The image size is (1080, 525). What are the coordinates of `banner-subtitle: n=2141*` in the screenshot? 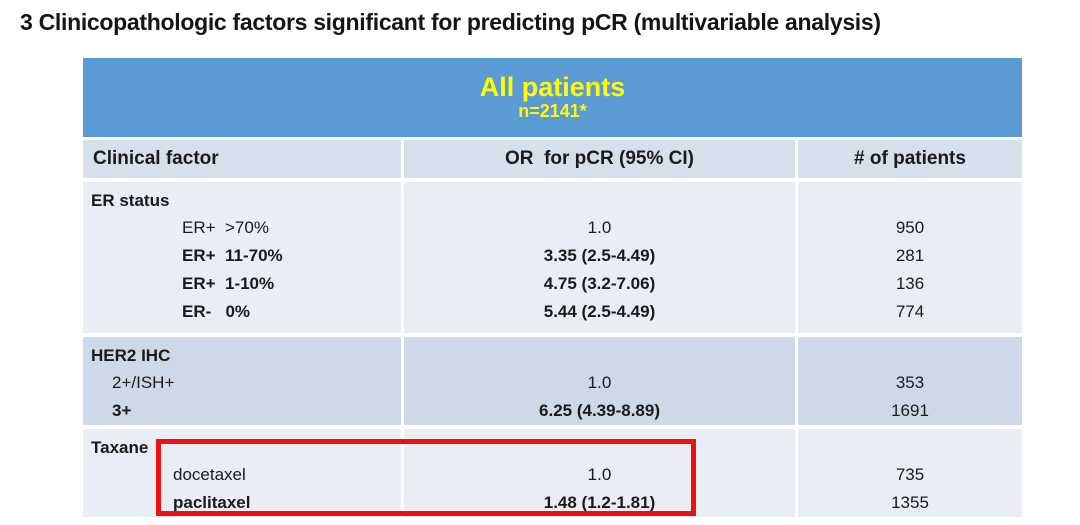 It's located at (552, 111).